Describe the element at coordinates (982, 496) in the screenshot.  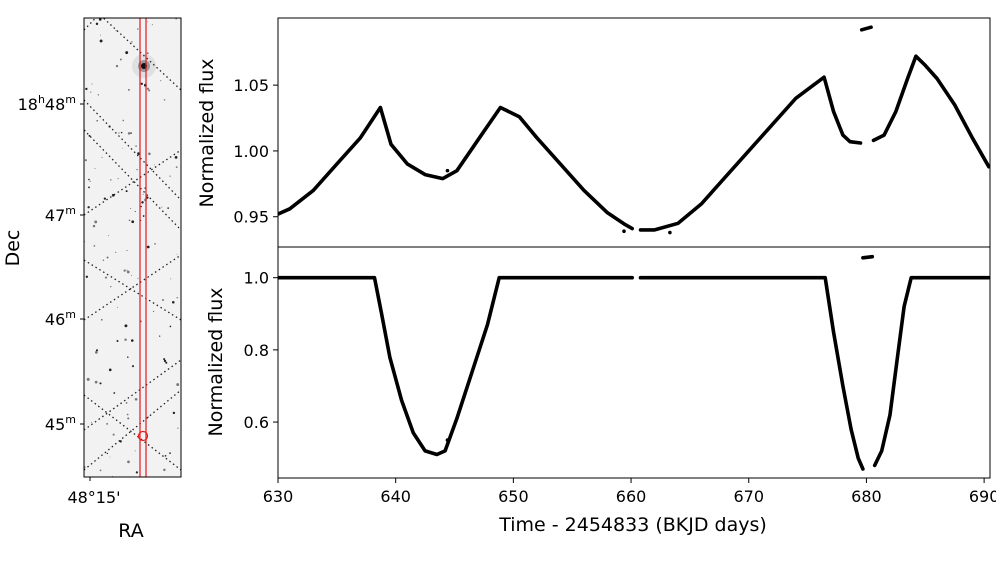
I see `x-tick-label: 690` at that location.